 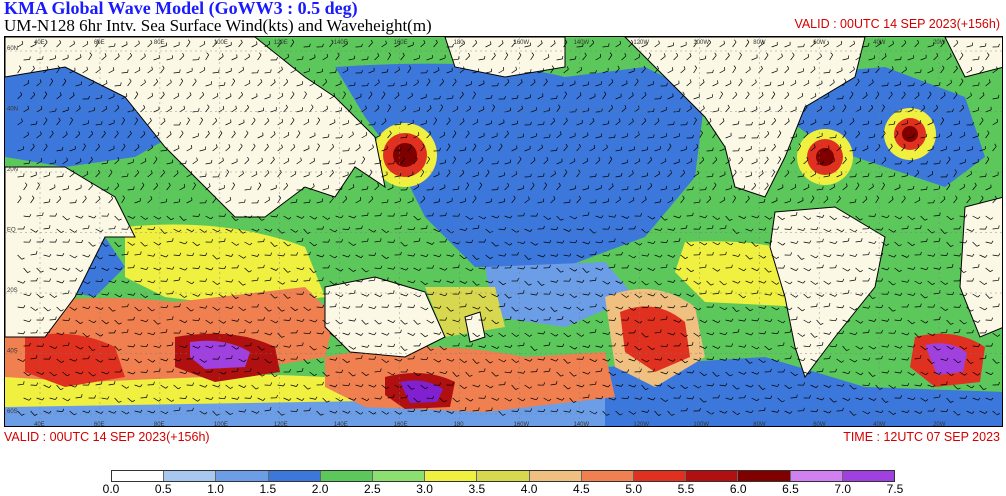 I want to click on colorbar-label: 2.0, so click(x=320, y=489).